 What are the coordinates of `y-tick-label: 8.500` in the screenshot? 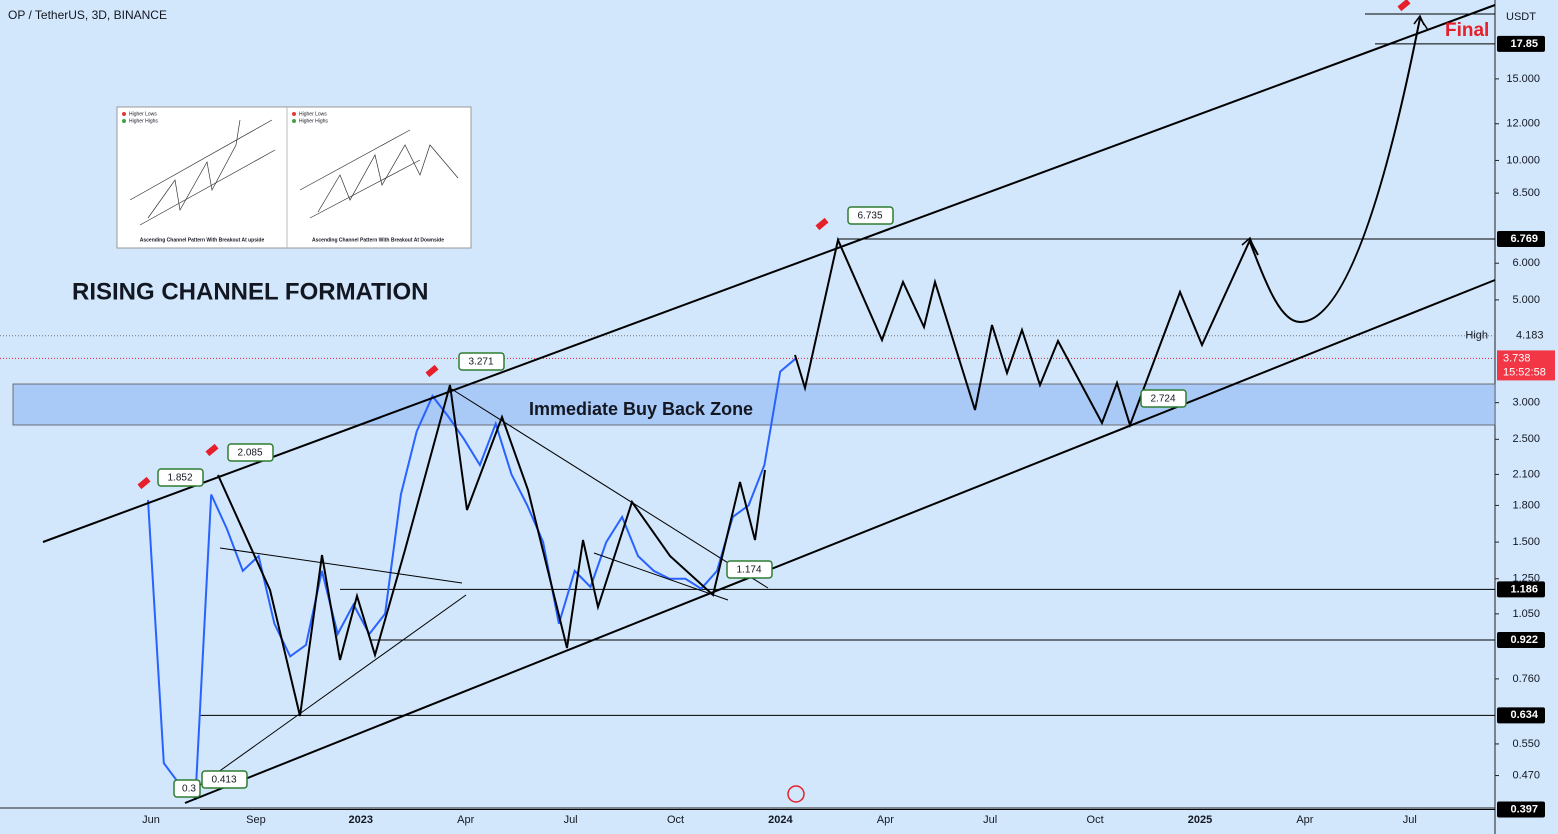 It's located at (1526, 193).